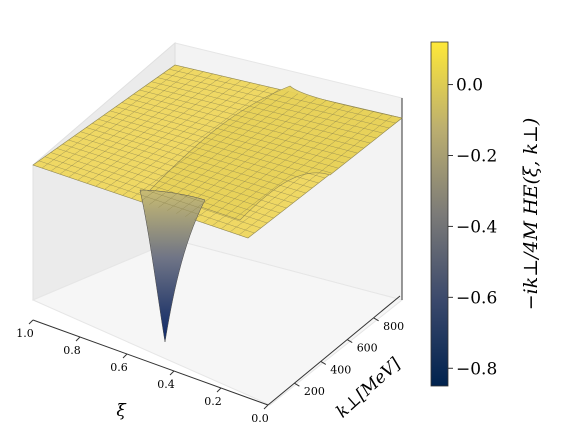  I want to click on x-tick-group: 0.0 0.2 0.4 0.6 0.8 1.0, so click(142, 372).